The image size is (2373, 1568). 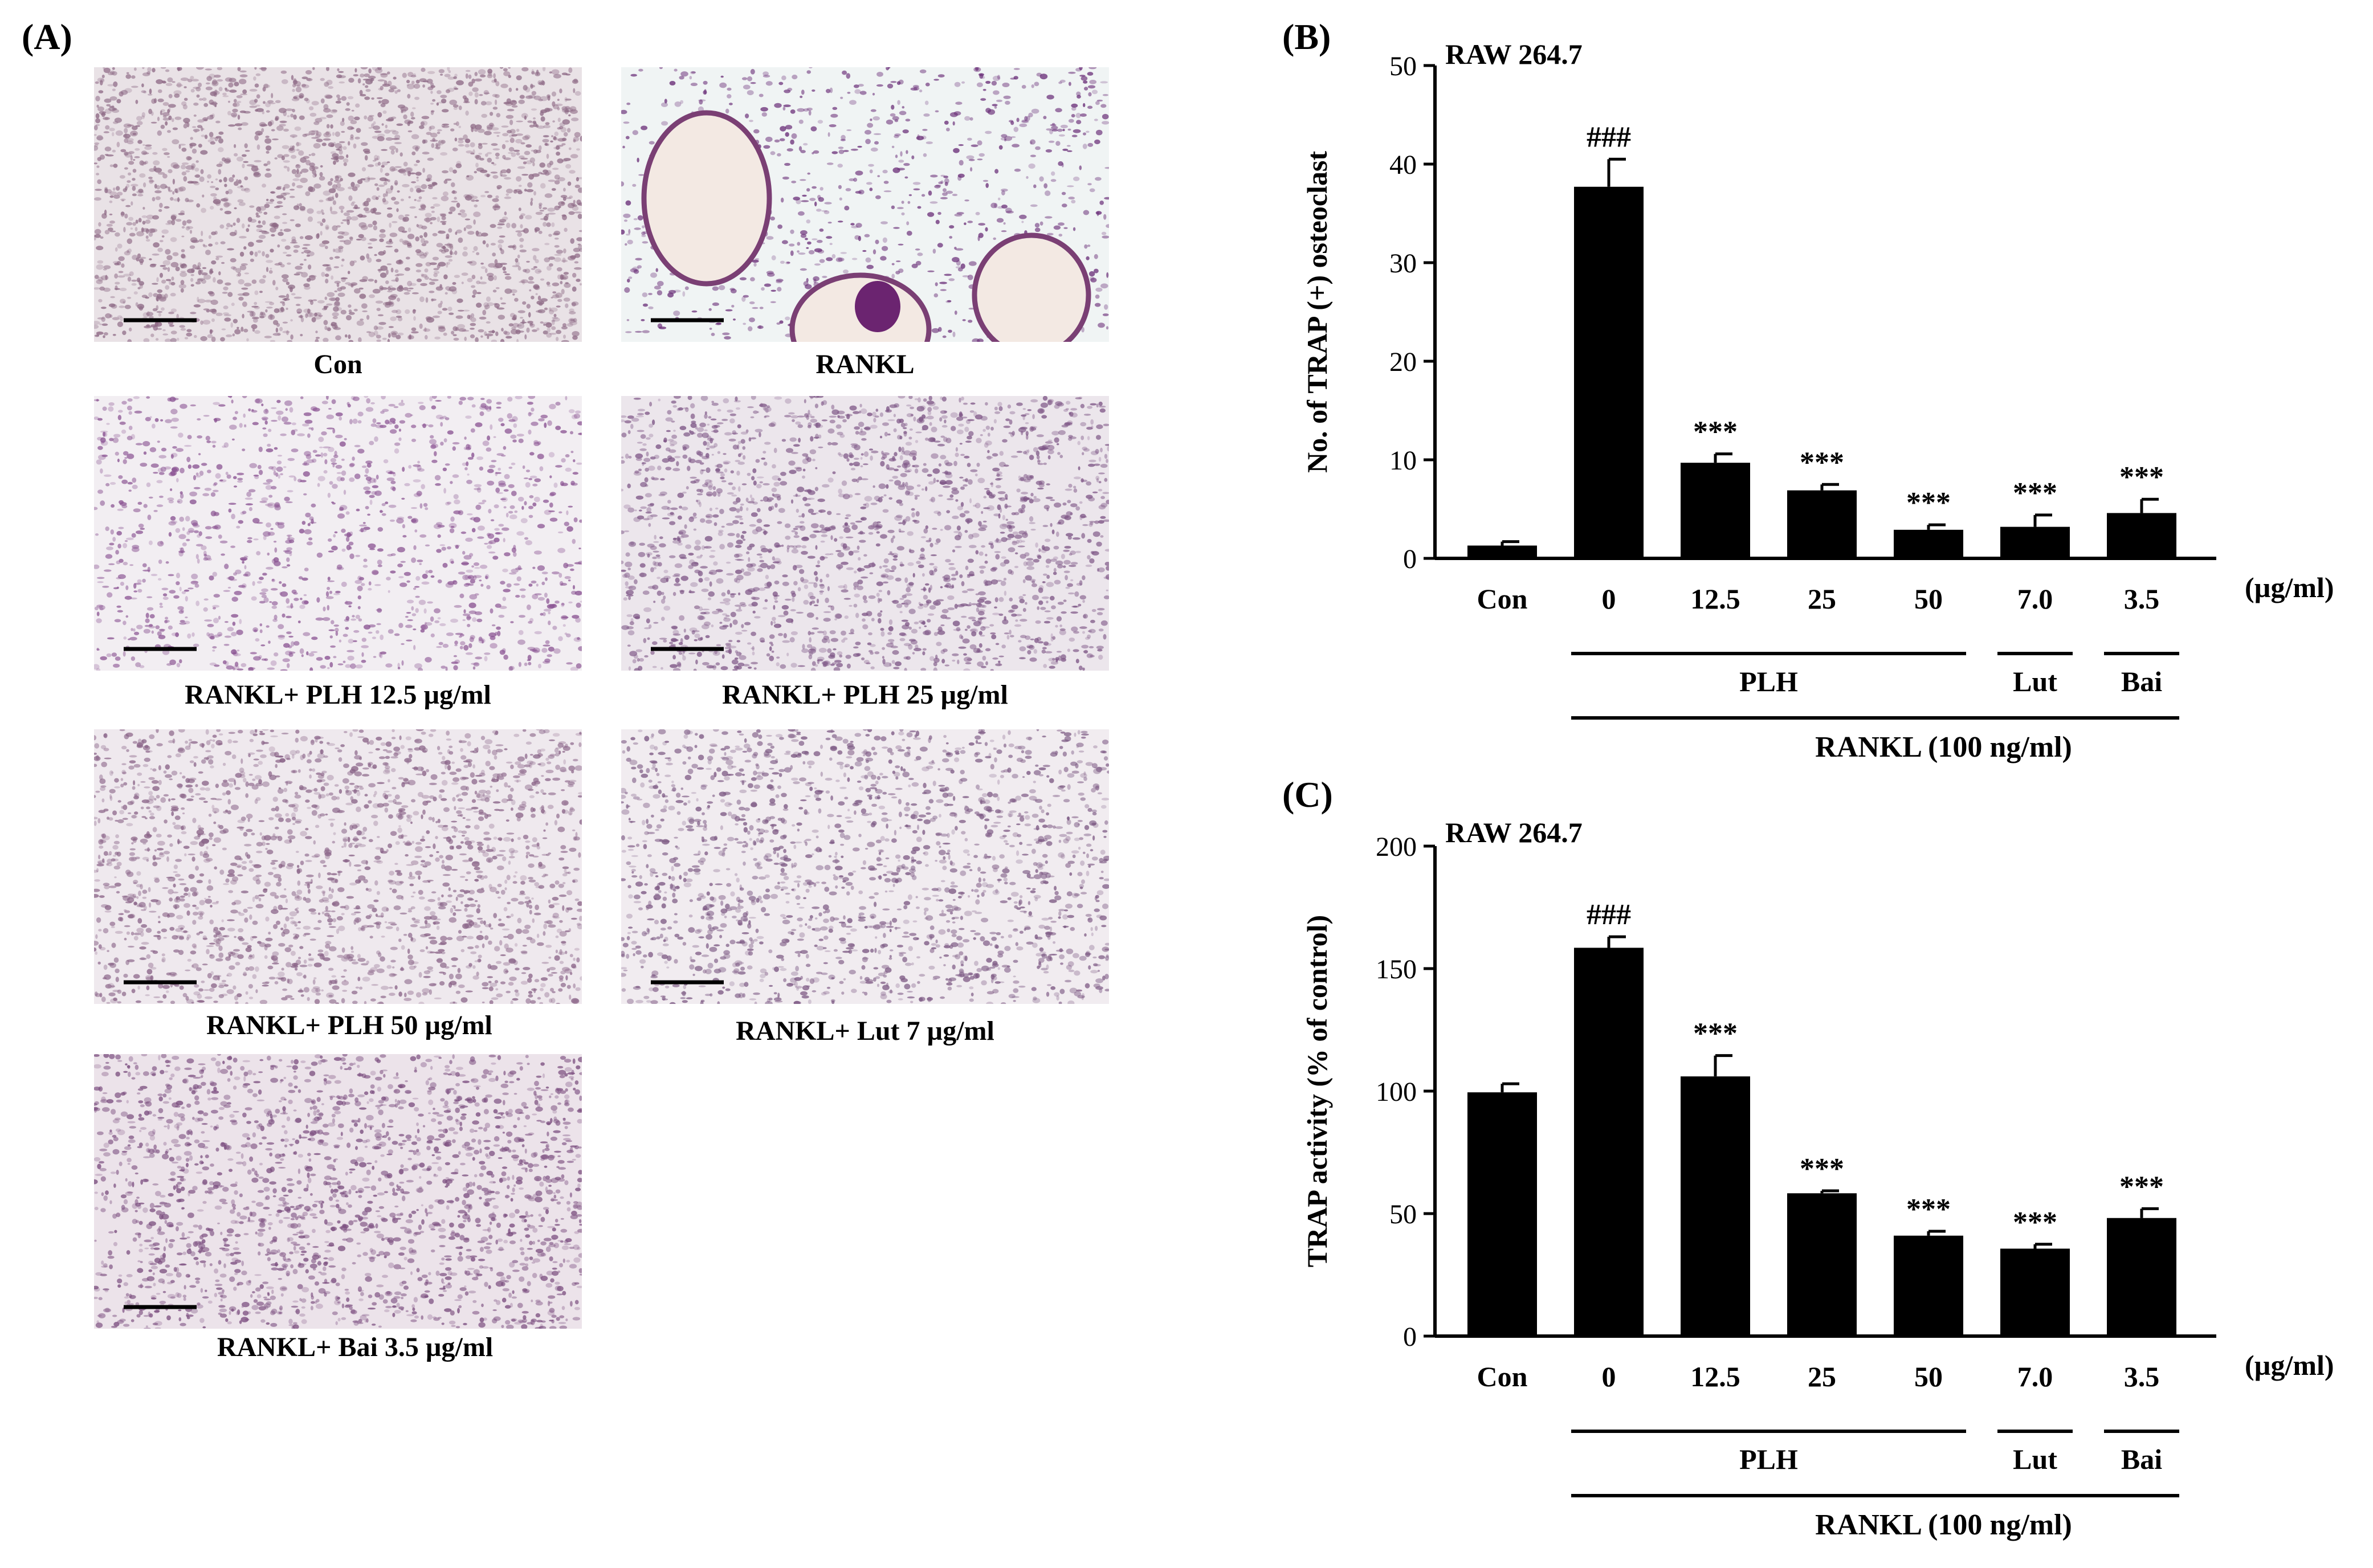 I want to click on y-tick-label: 30, so click(x=1403, y=263).